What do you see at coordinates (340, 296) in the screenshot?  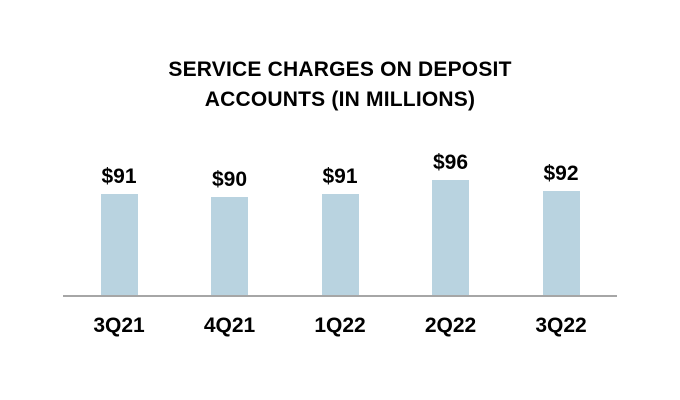 I see `x-axis-line` at bounding box center [340, 296].